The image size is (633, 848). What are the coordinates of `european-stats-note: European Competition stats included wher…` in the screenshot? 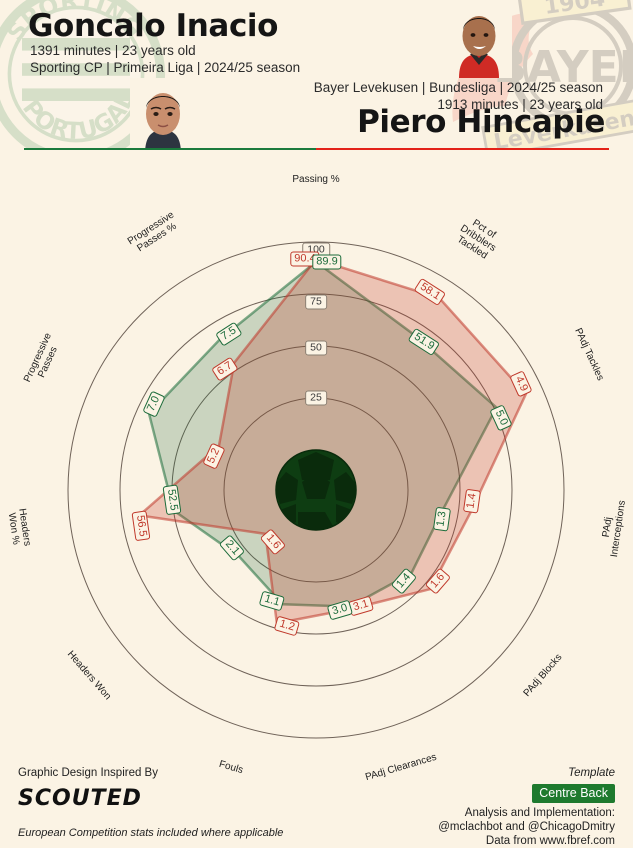 It's located at (151, 833).